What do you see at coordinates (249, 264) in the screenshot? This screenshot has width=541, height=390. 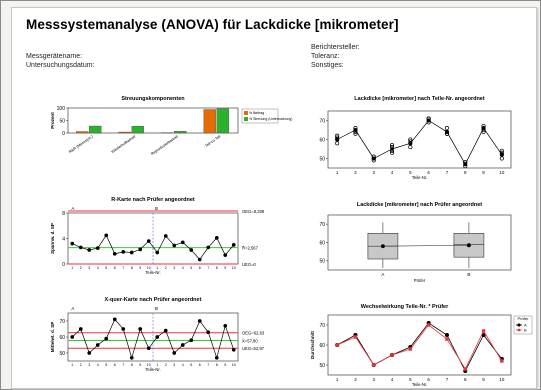 I see `rkarte-limit-label: UEG=0` at bounding box center [249, 264].